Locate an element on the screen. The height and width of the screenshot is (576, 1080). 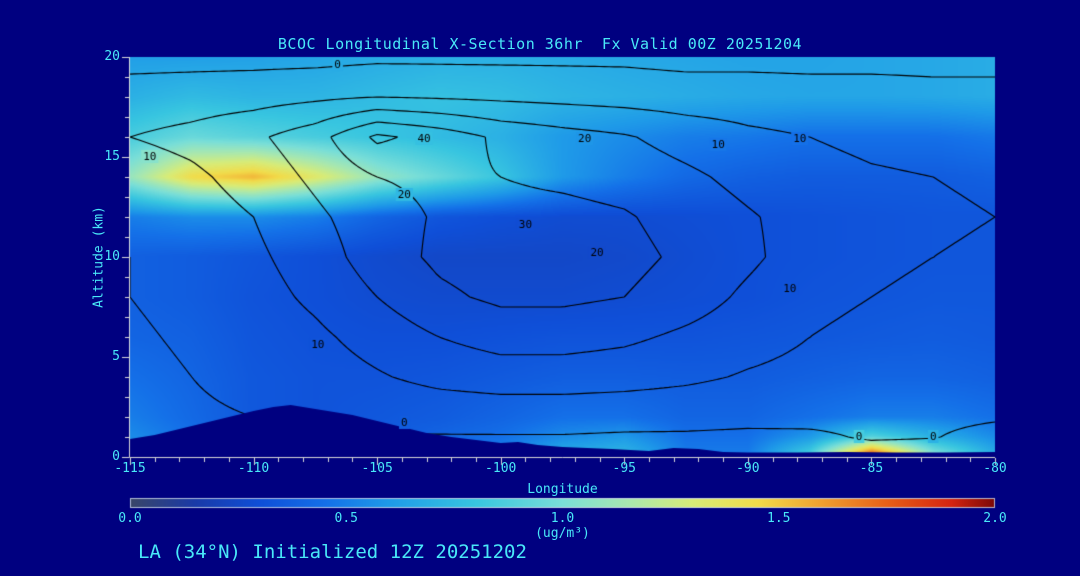
x-tick-label: -105 is located at coordinates (377, 468).